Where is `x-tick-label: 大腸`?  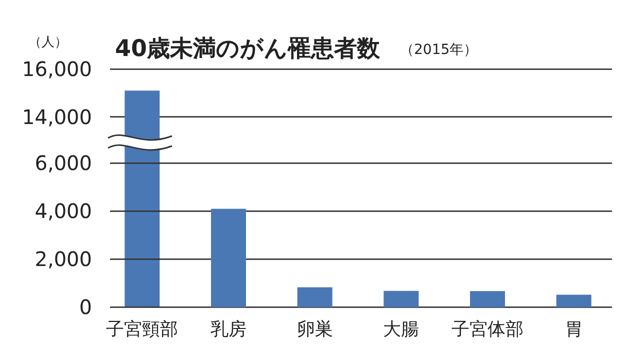
x-tick-label: 大腸 is located at coordinates (401, 329).